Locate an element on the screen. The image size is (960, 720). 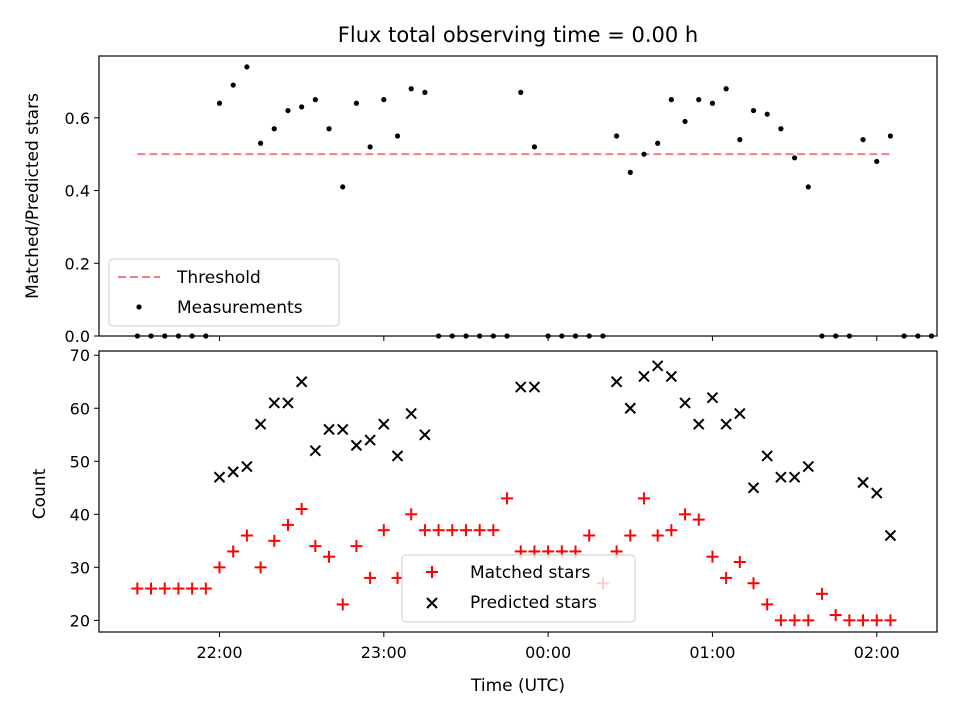
bottom-xtick-label: 23:00 is located at coordinates (384, 652).